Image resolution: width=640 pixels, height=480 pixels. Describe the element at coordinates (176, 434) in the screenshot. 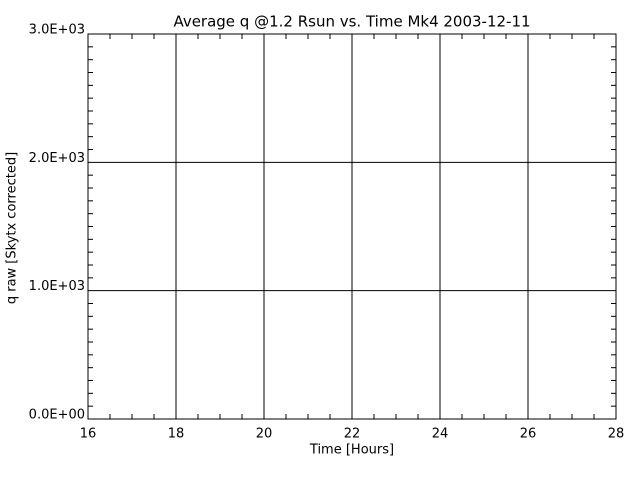

I see `x-tick-label: 18` at that location.